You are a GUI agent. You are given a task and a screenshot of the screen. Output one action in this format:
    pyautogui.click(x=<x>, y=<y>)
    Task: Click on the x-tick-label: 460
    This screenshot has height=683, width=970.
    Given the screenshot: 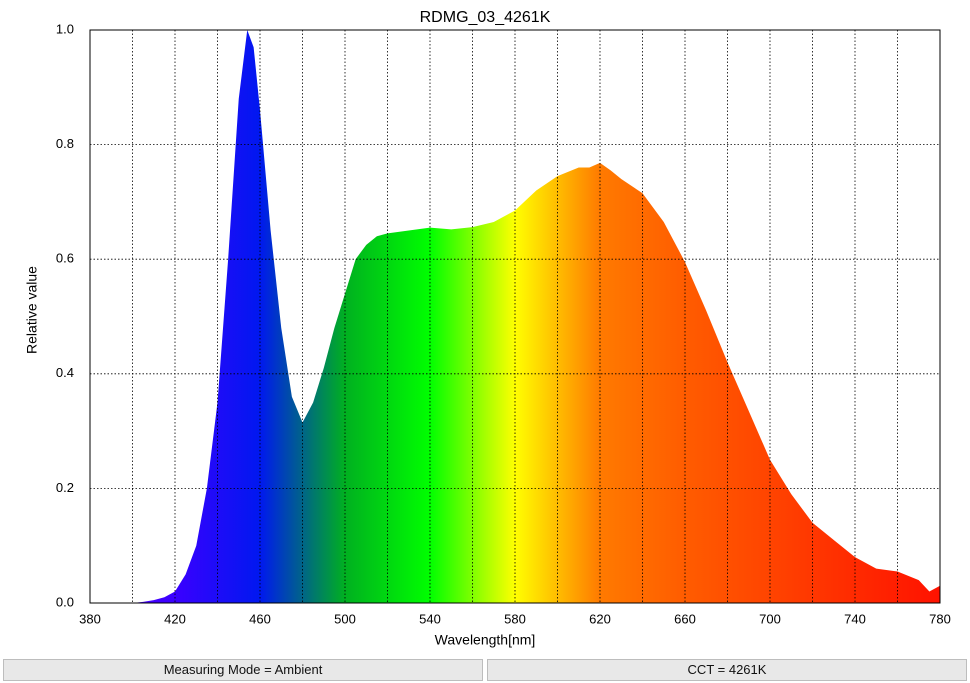 What is the action you would take?
    pyautogui.click(x=260, y=618)
    